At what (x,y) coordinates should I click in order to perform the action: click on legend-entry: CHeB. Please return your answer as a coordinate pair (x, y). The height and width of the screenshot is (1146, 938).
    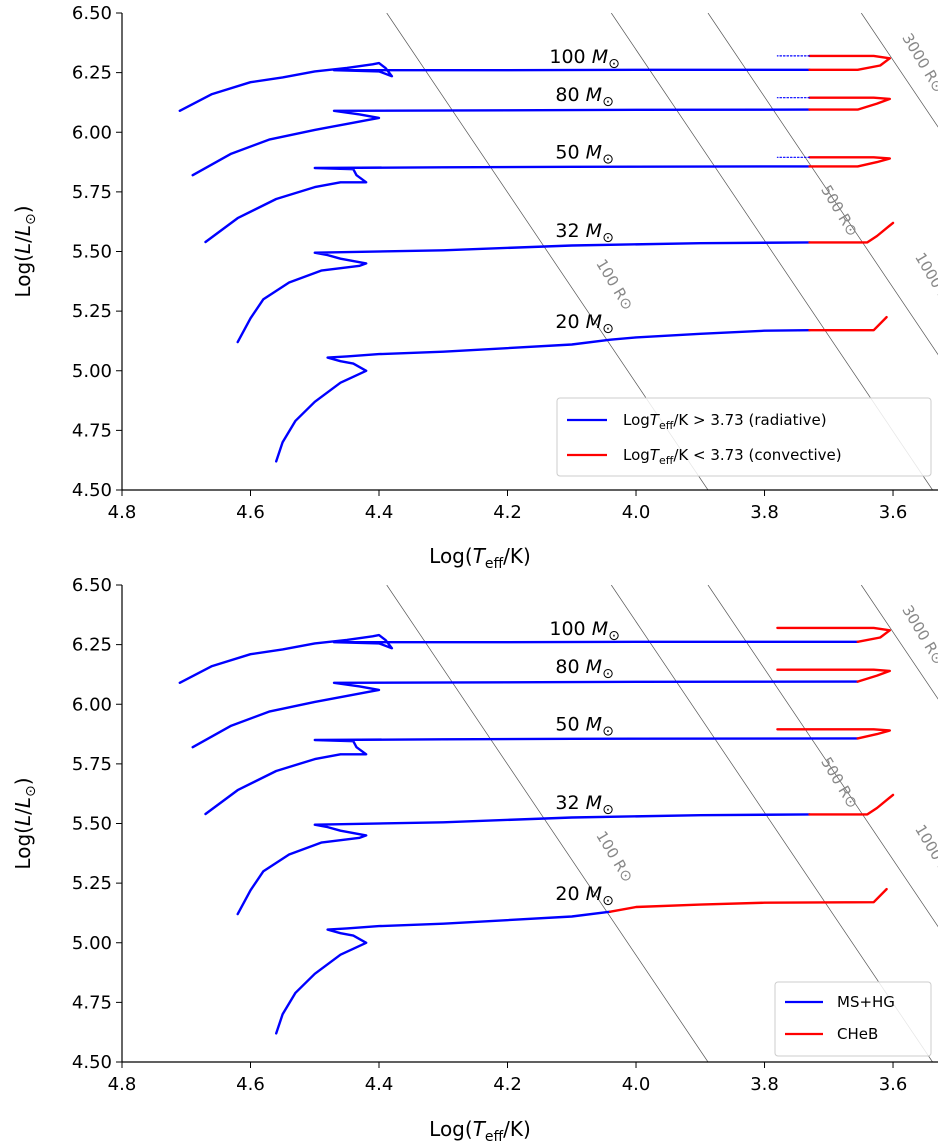
    Looking at the image, I should click on (857, 1034).